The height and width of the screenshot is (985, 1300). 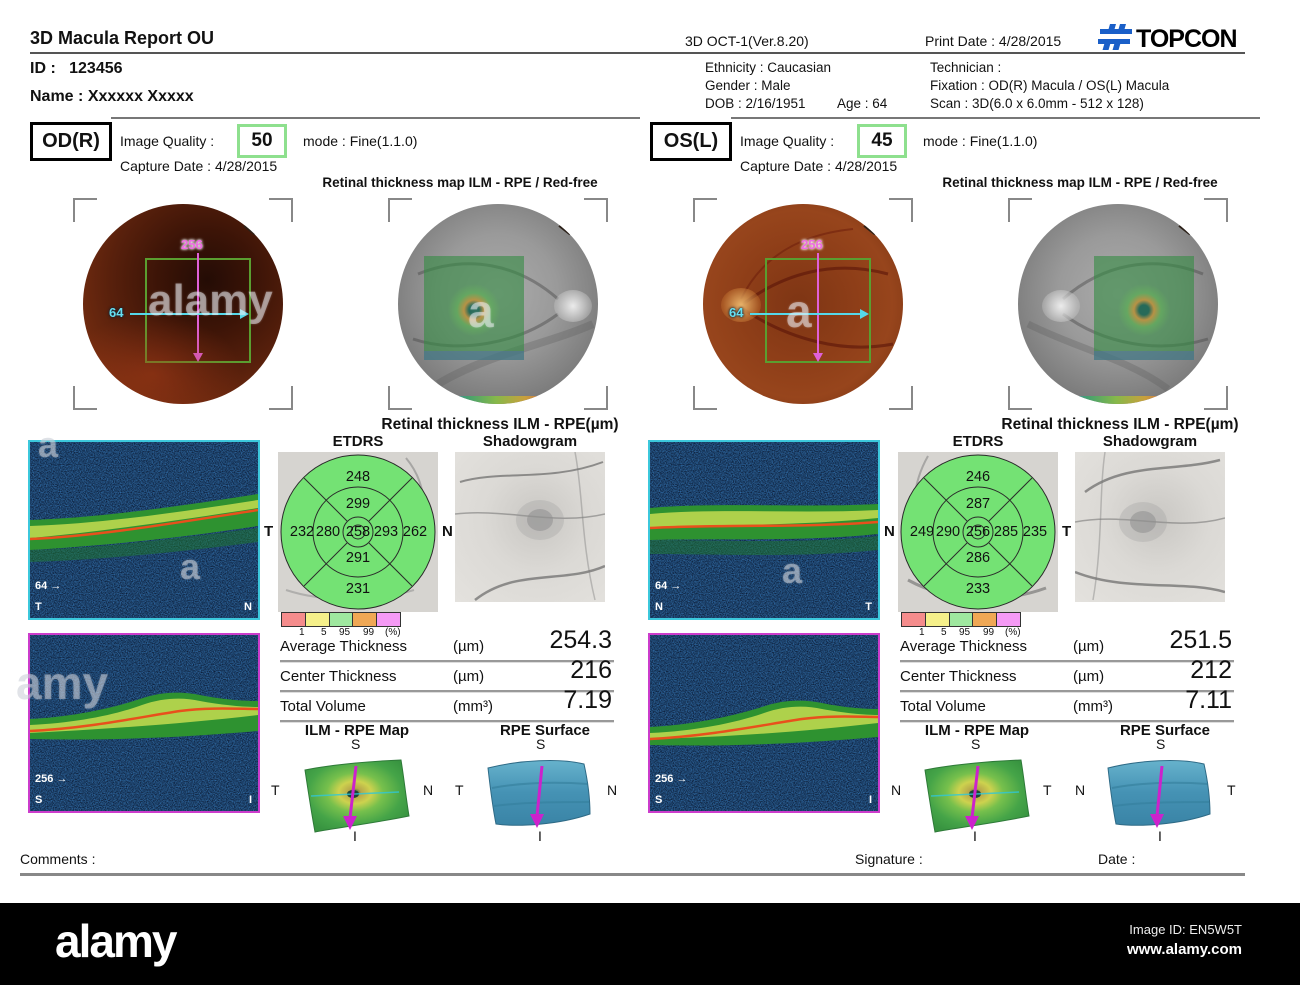 I want to click on name-value: Xxxxxx Xxxxx, so click(x=140, y=96).